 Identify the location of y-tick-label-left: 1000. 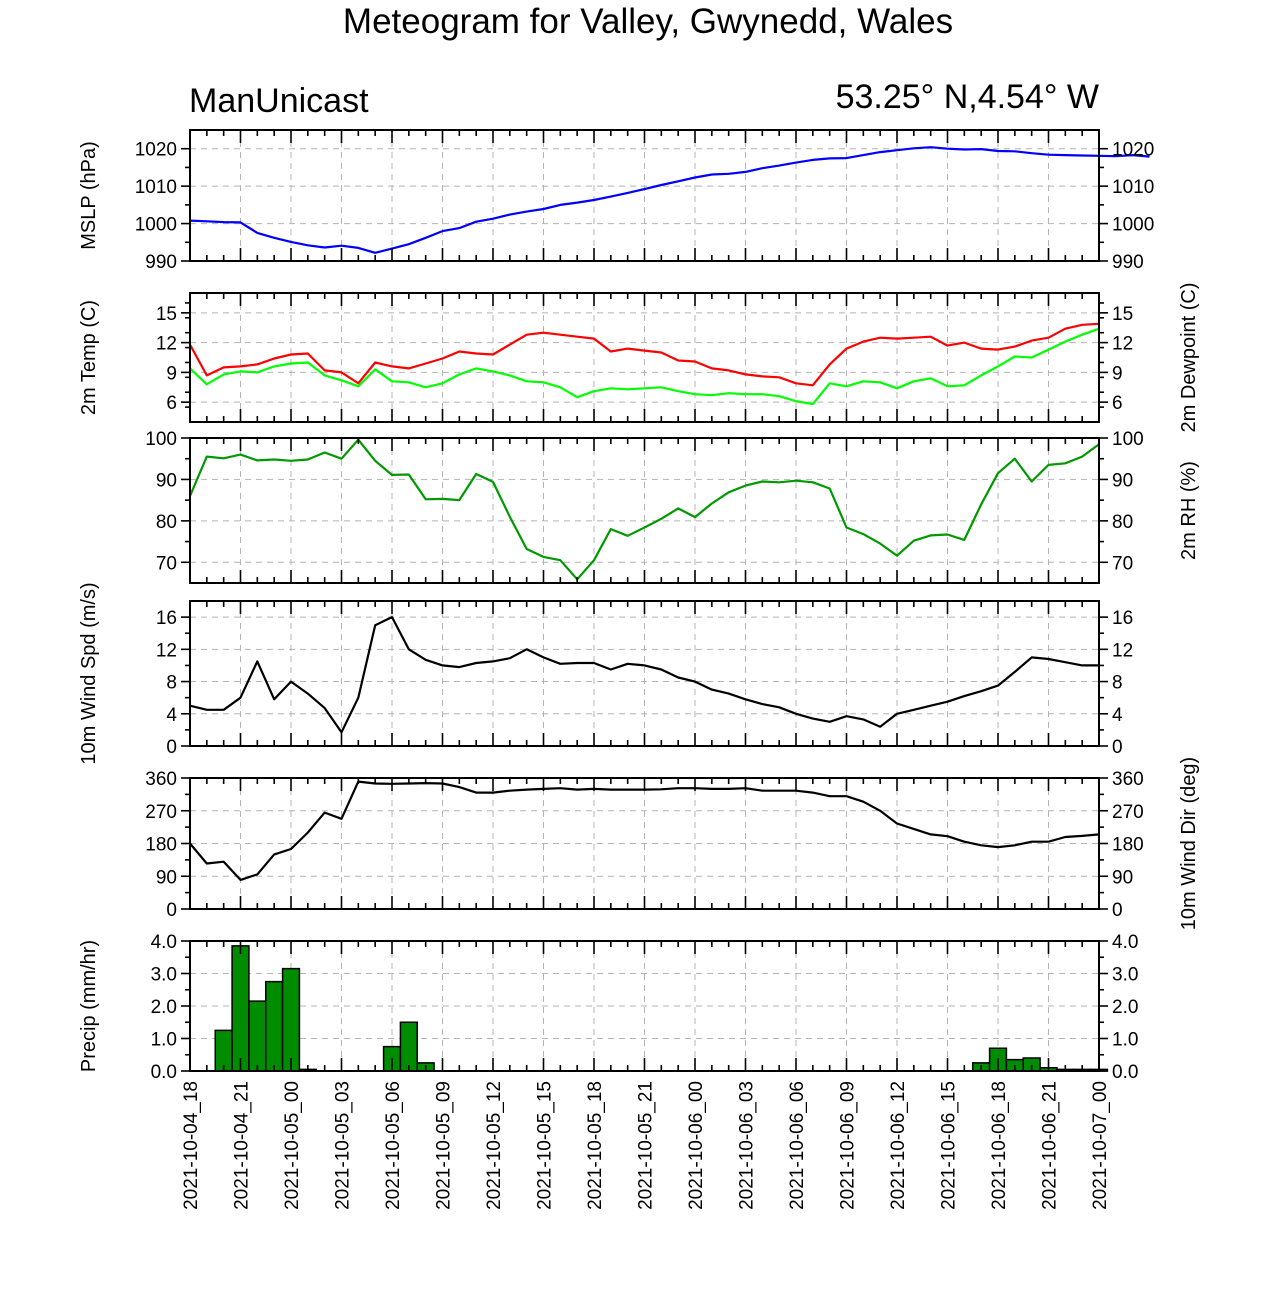
(156, 225).